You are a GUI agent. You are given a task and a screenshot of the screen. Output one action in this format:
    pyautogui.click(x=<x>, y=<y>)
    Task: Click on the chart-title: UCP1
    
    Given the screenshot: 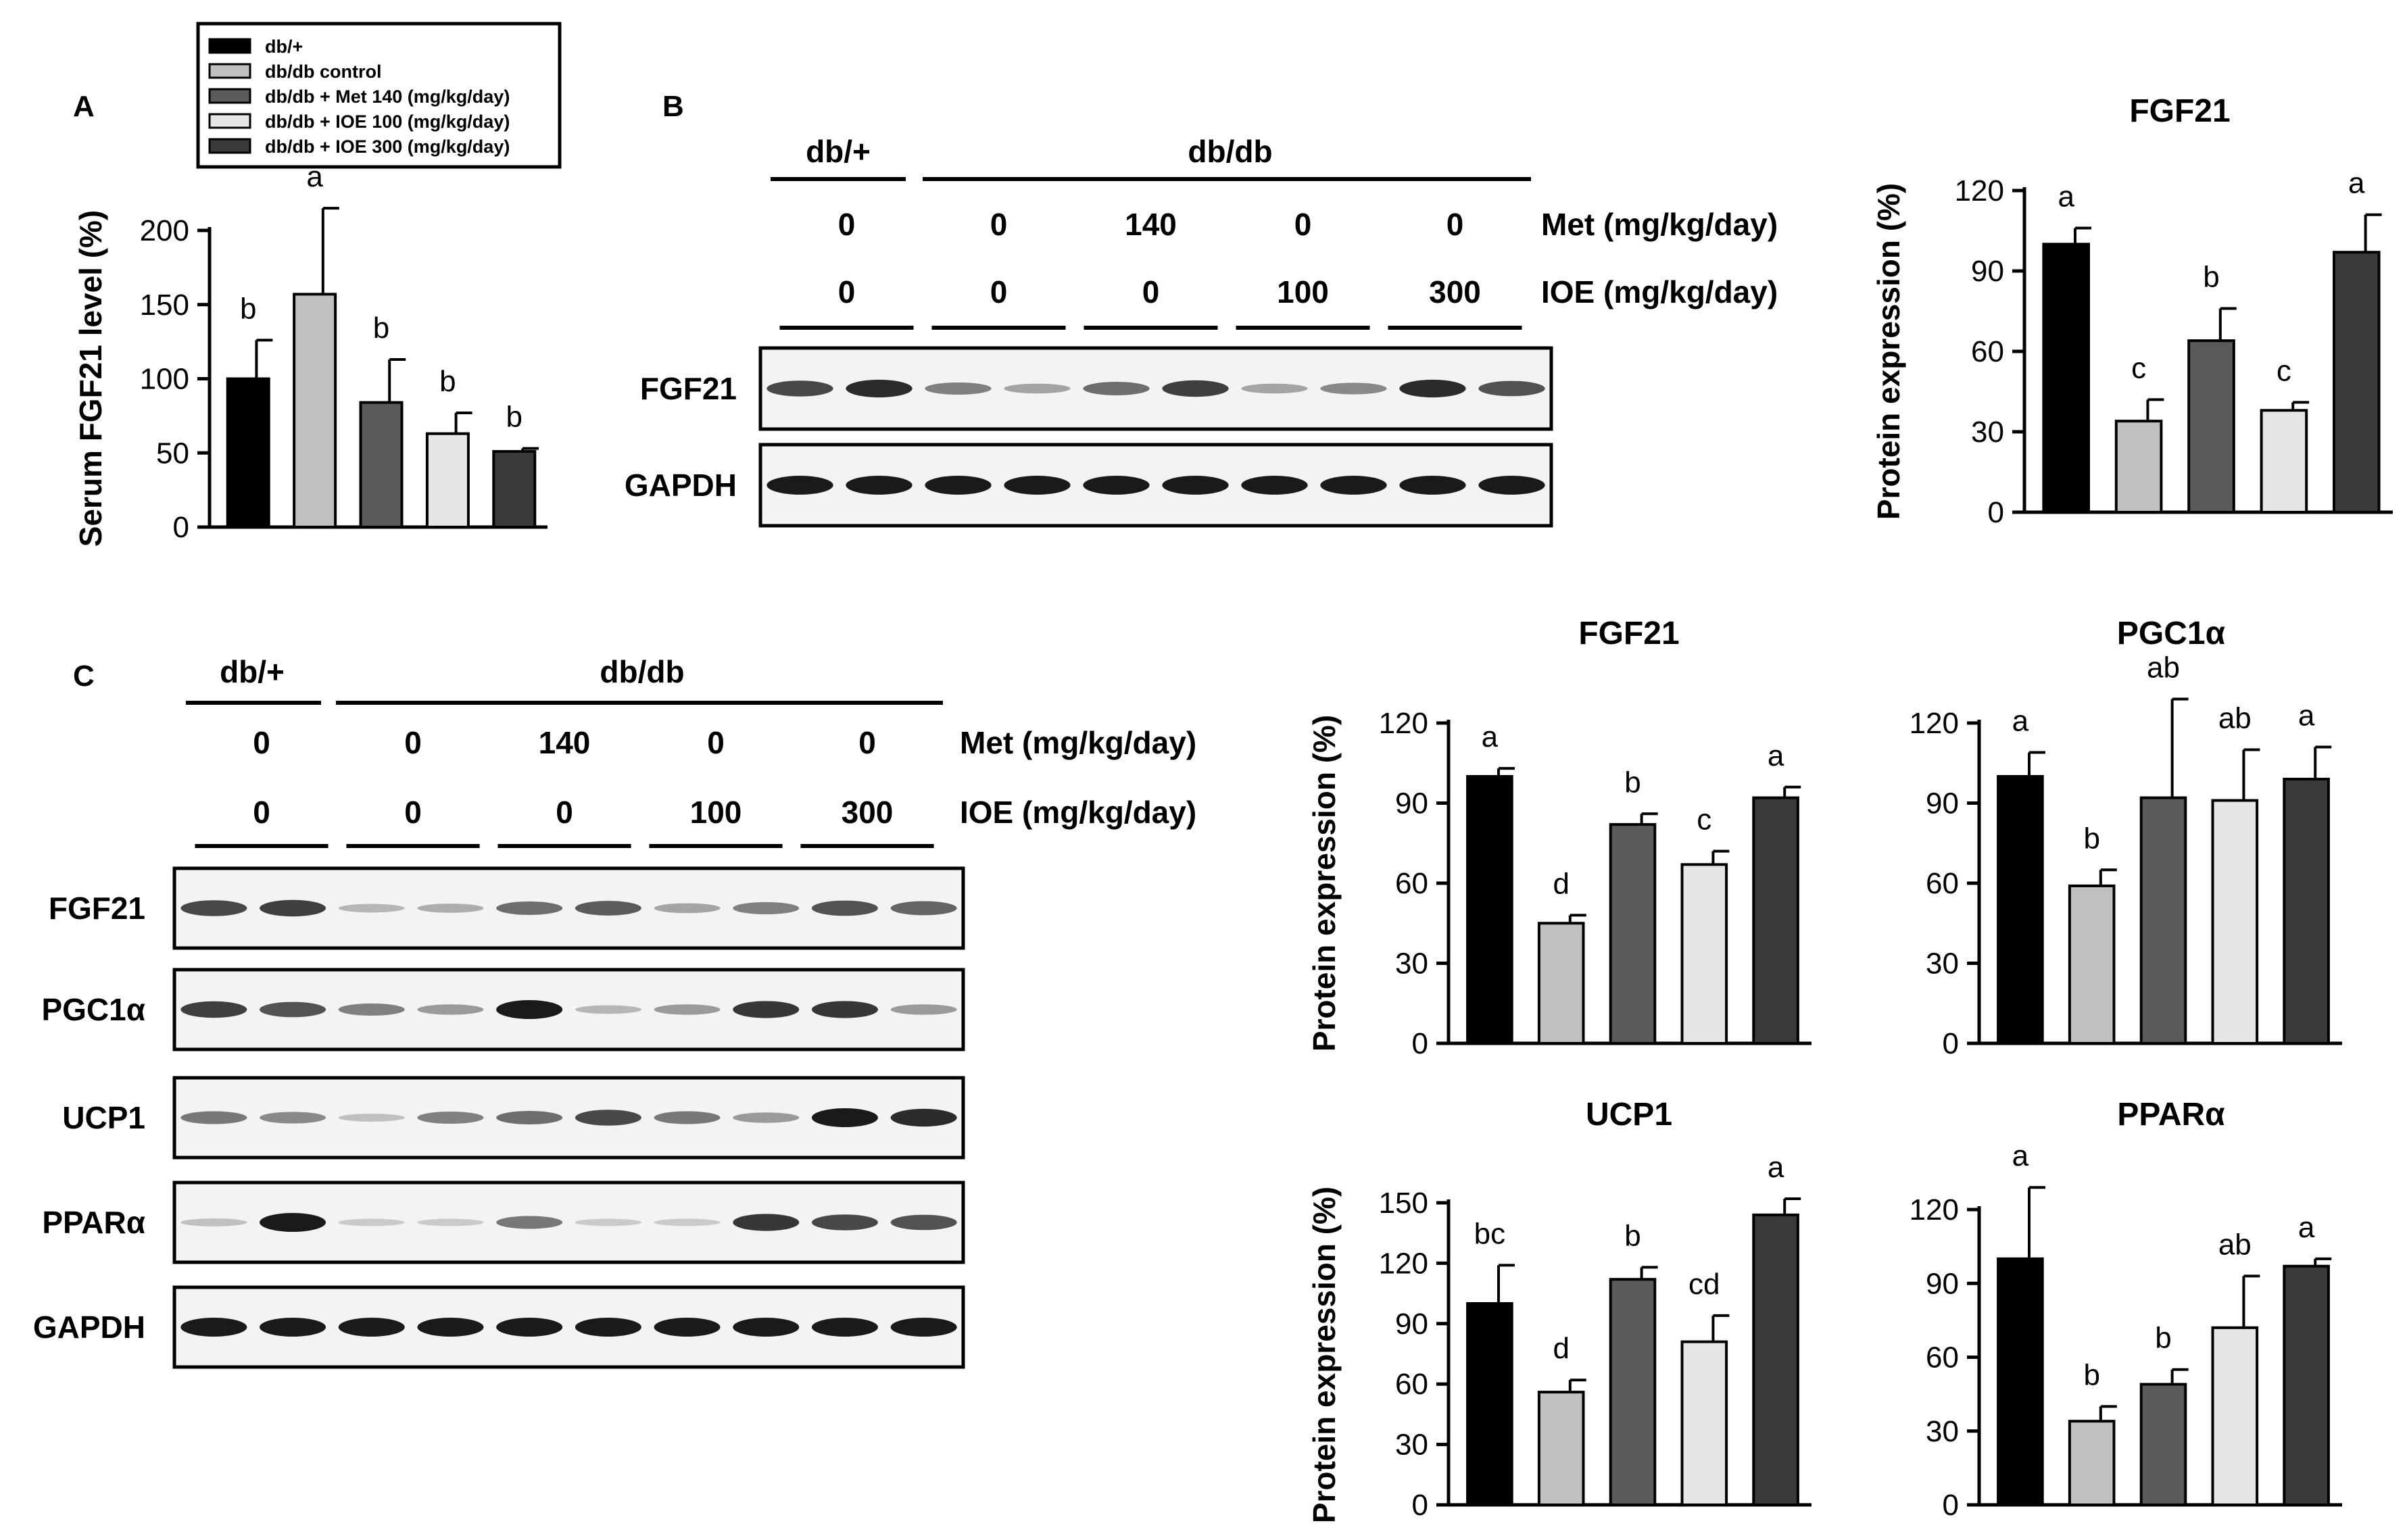 What is the action you would take?
    pyautogui.click(x=1629, y=1115)
    